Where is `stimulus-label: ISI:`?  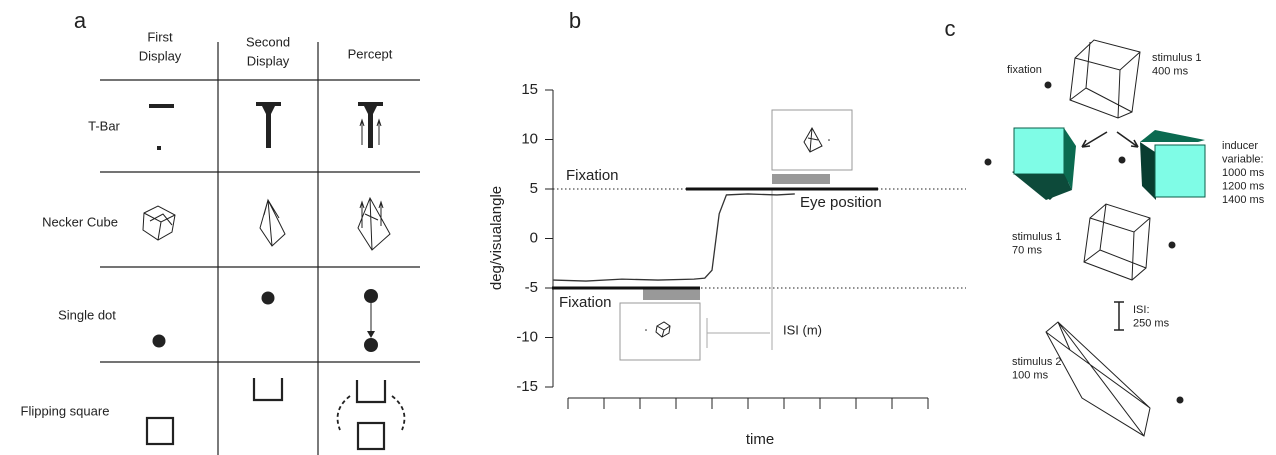 stimulus-label: ISI: is located at coordinates (1141, 310).